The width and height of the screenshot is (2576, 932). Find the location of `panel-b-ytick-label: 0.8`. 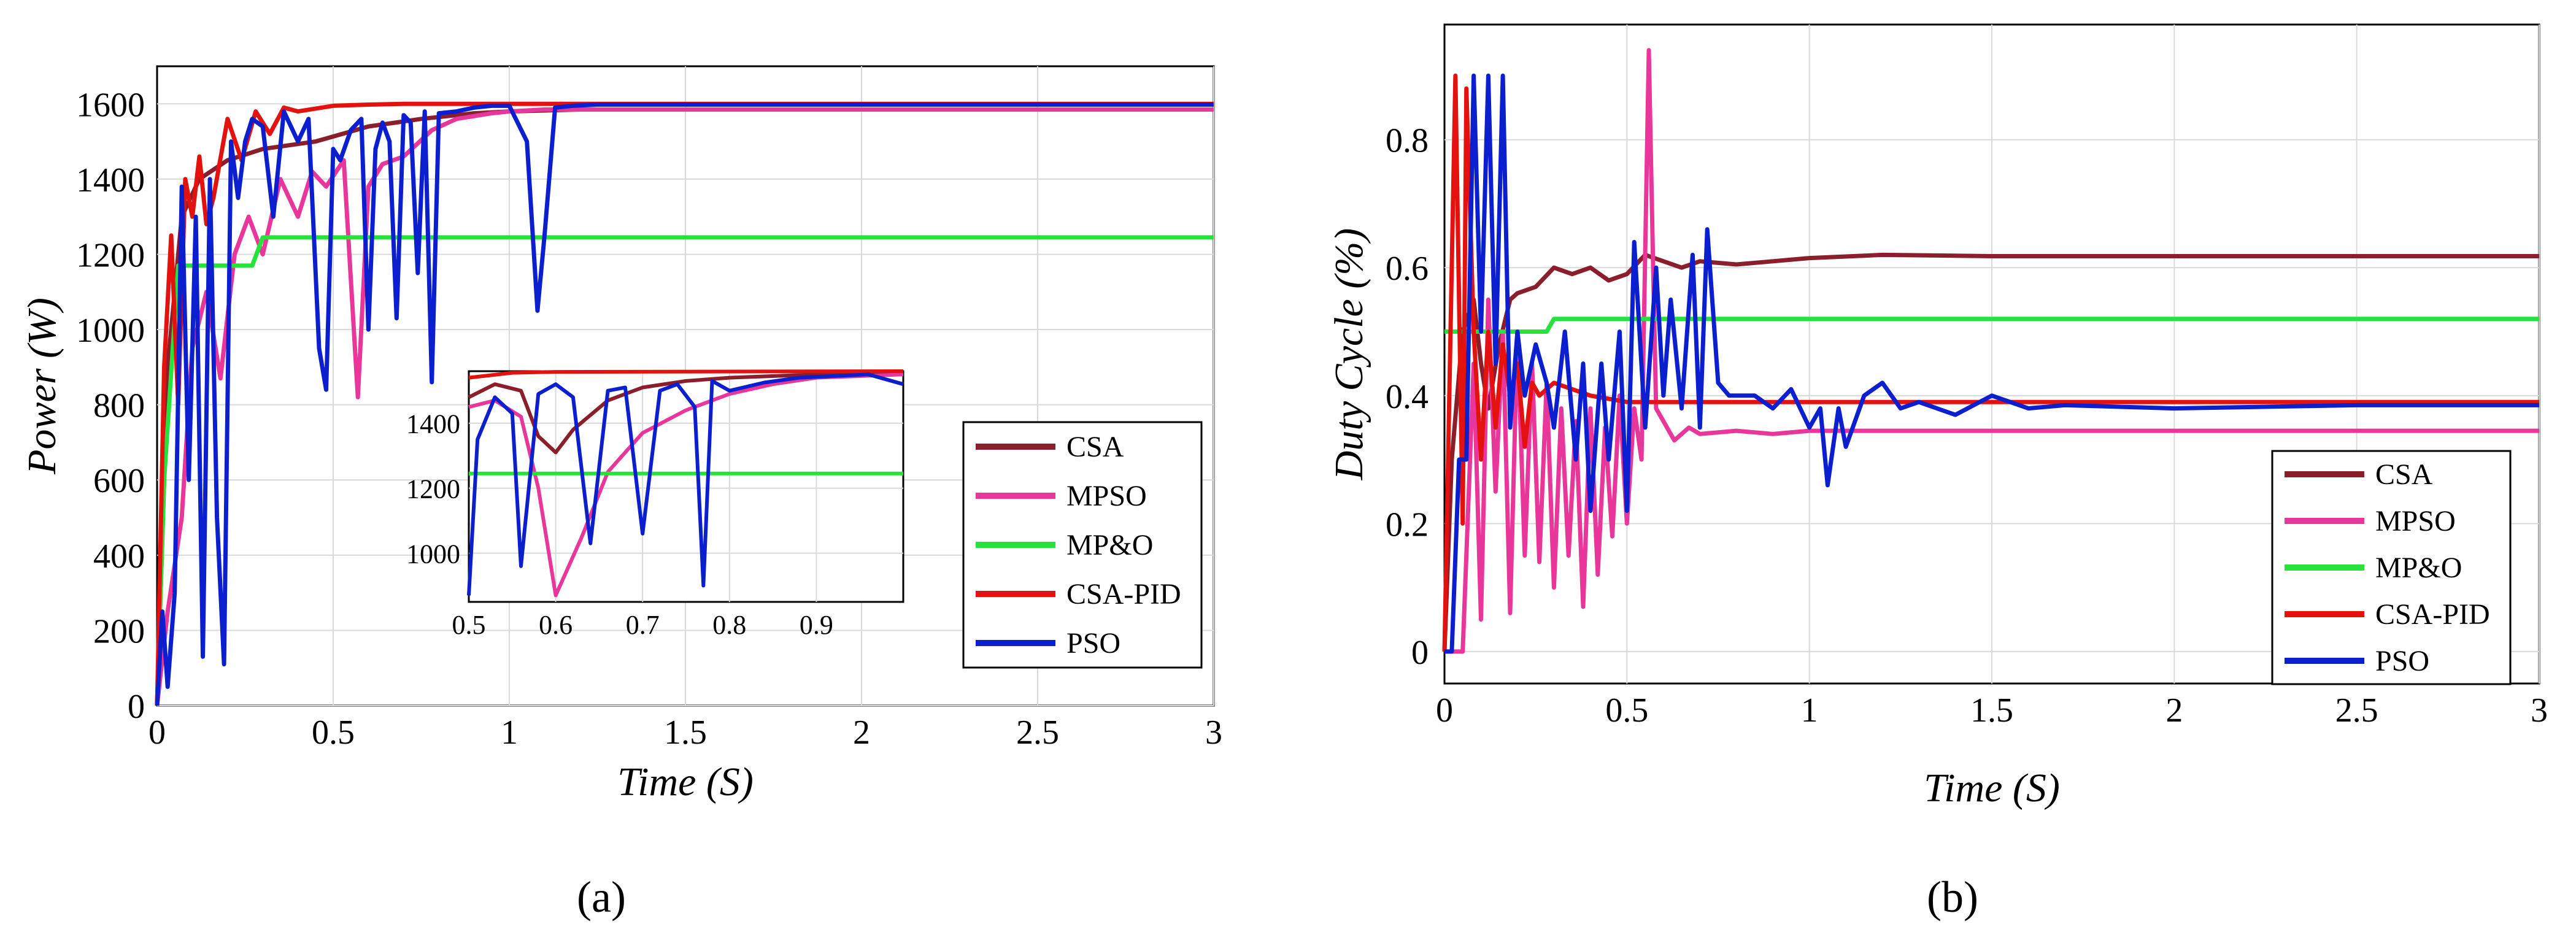

panel-b-ytick-label: 0.8 is located at coordinates (1407, 141).